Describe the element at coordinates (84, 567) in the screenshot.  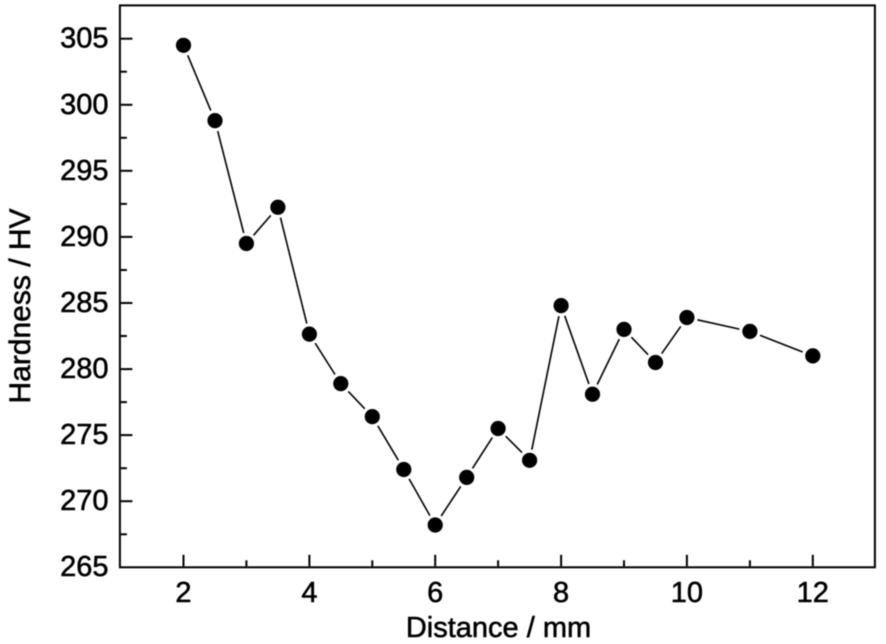
I see `svg-text: 265` at that location.